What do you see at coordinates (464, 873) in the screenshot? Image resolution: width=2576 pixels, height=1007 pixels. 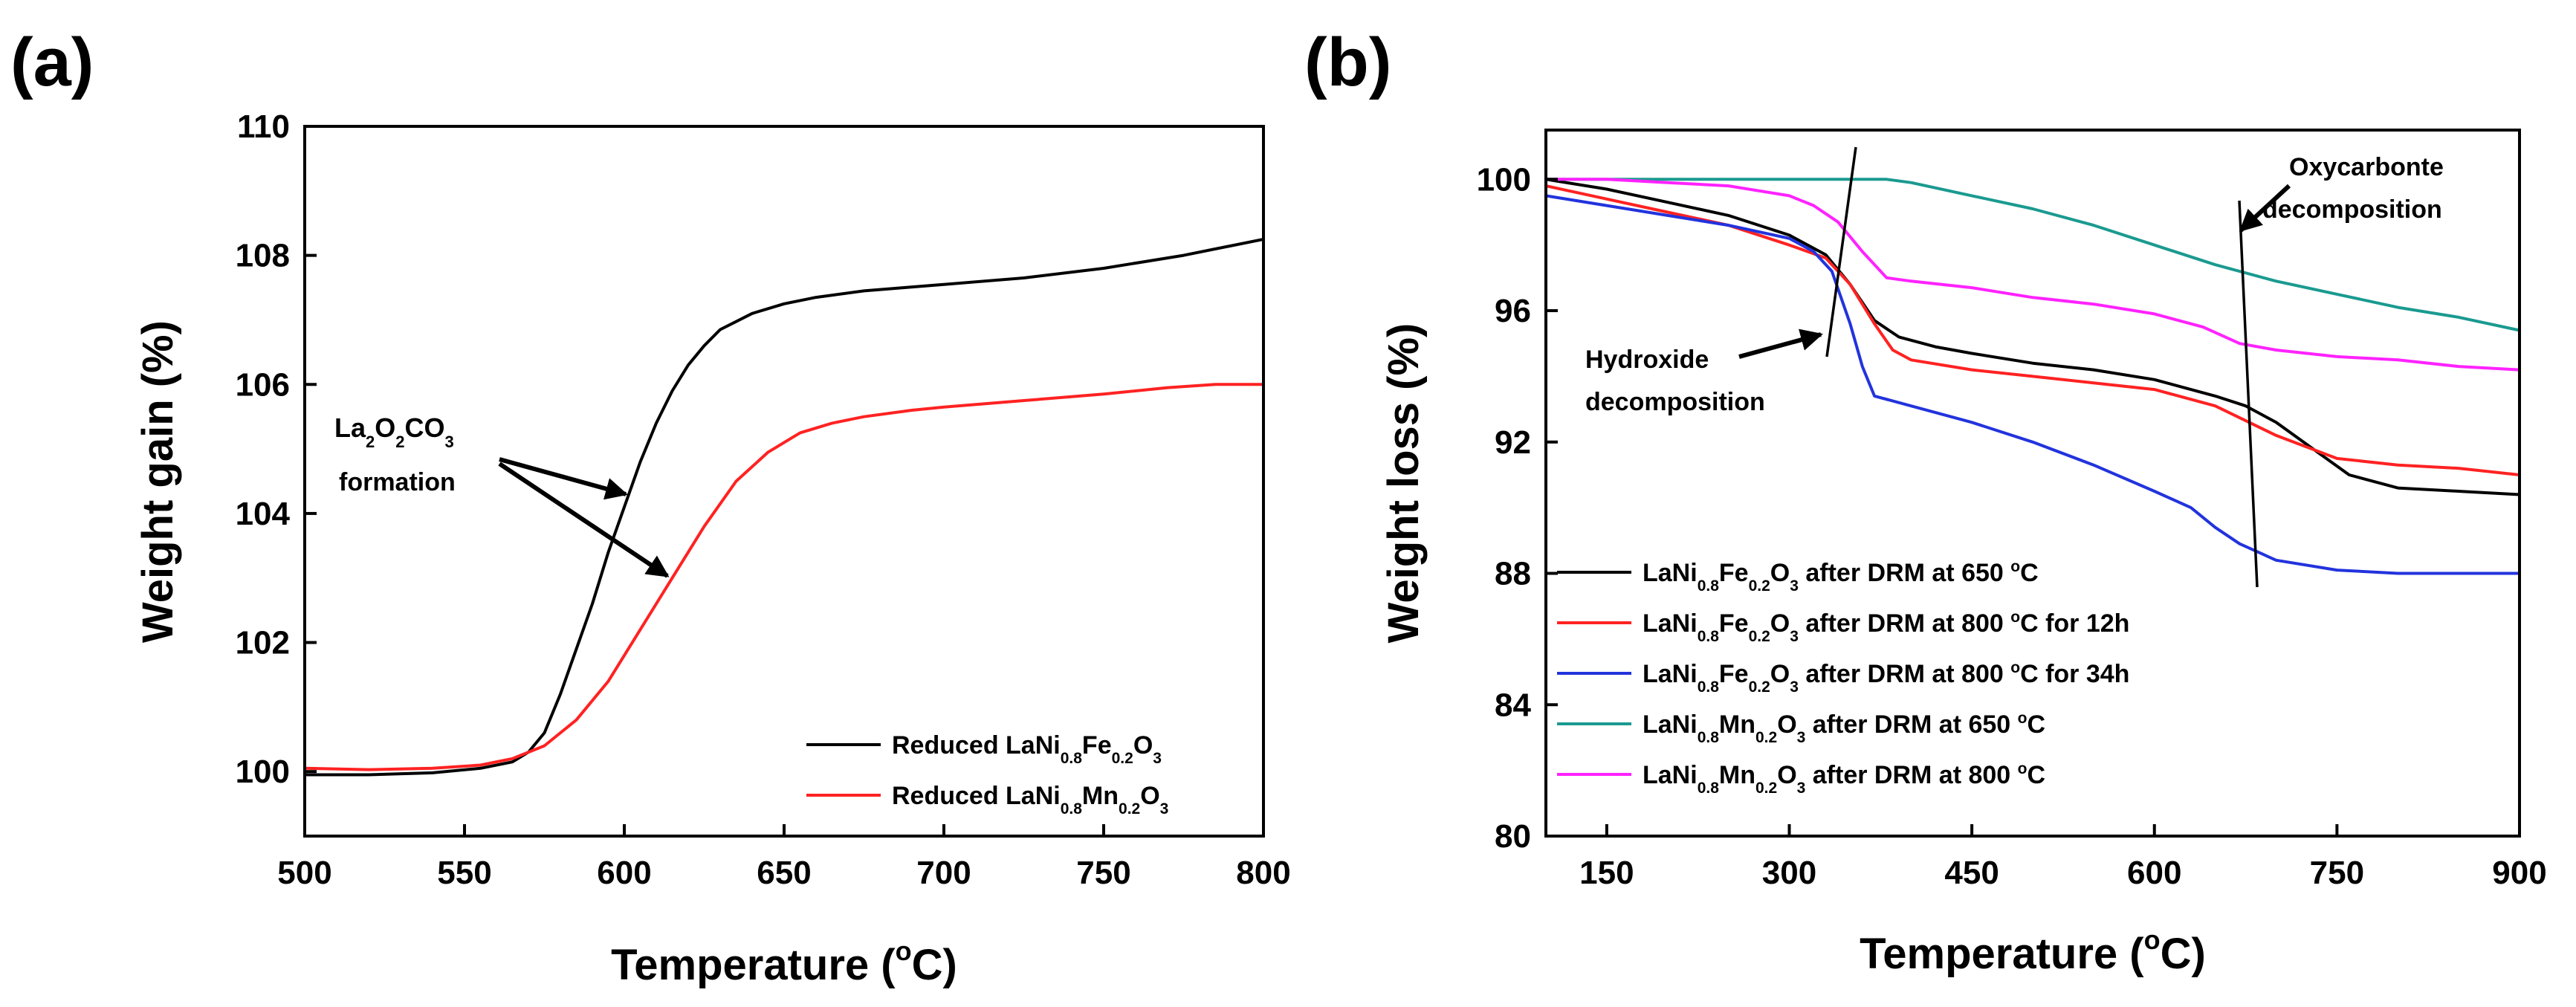 I see `panel-a-xtick-label: 550` at bounding box center [464, 873].